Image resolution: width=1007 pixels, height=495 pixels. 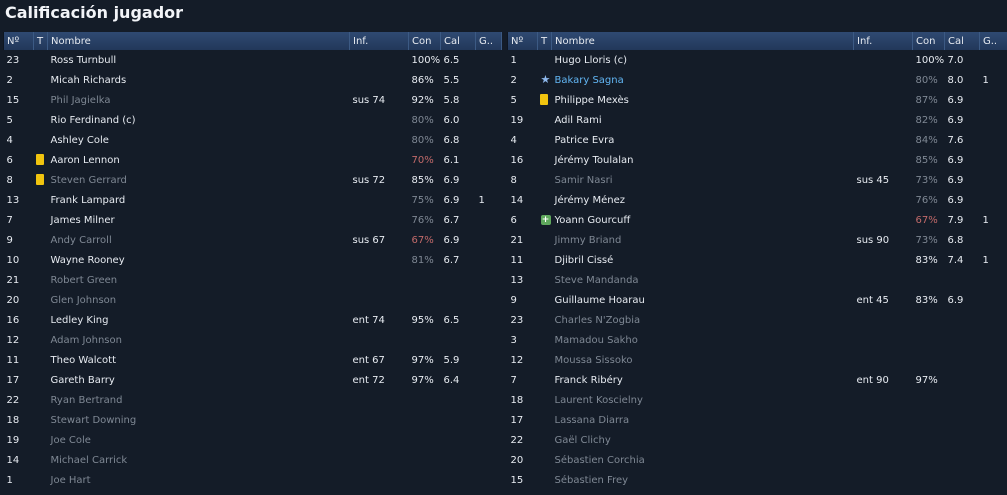 I want to click on player-name: Robert Green, so click(x=84, y=280).